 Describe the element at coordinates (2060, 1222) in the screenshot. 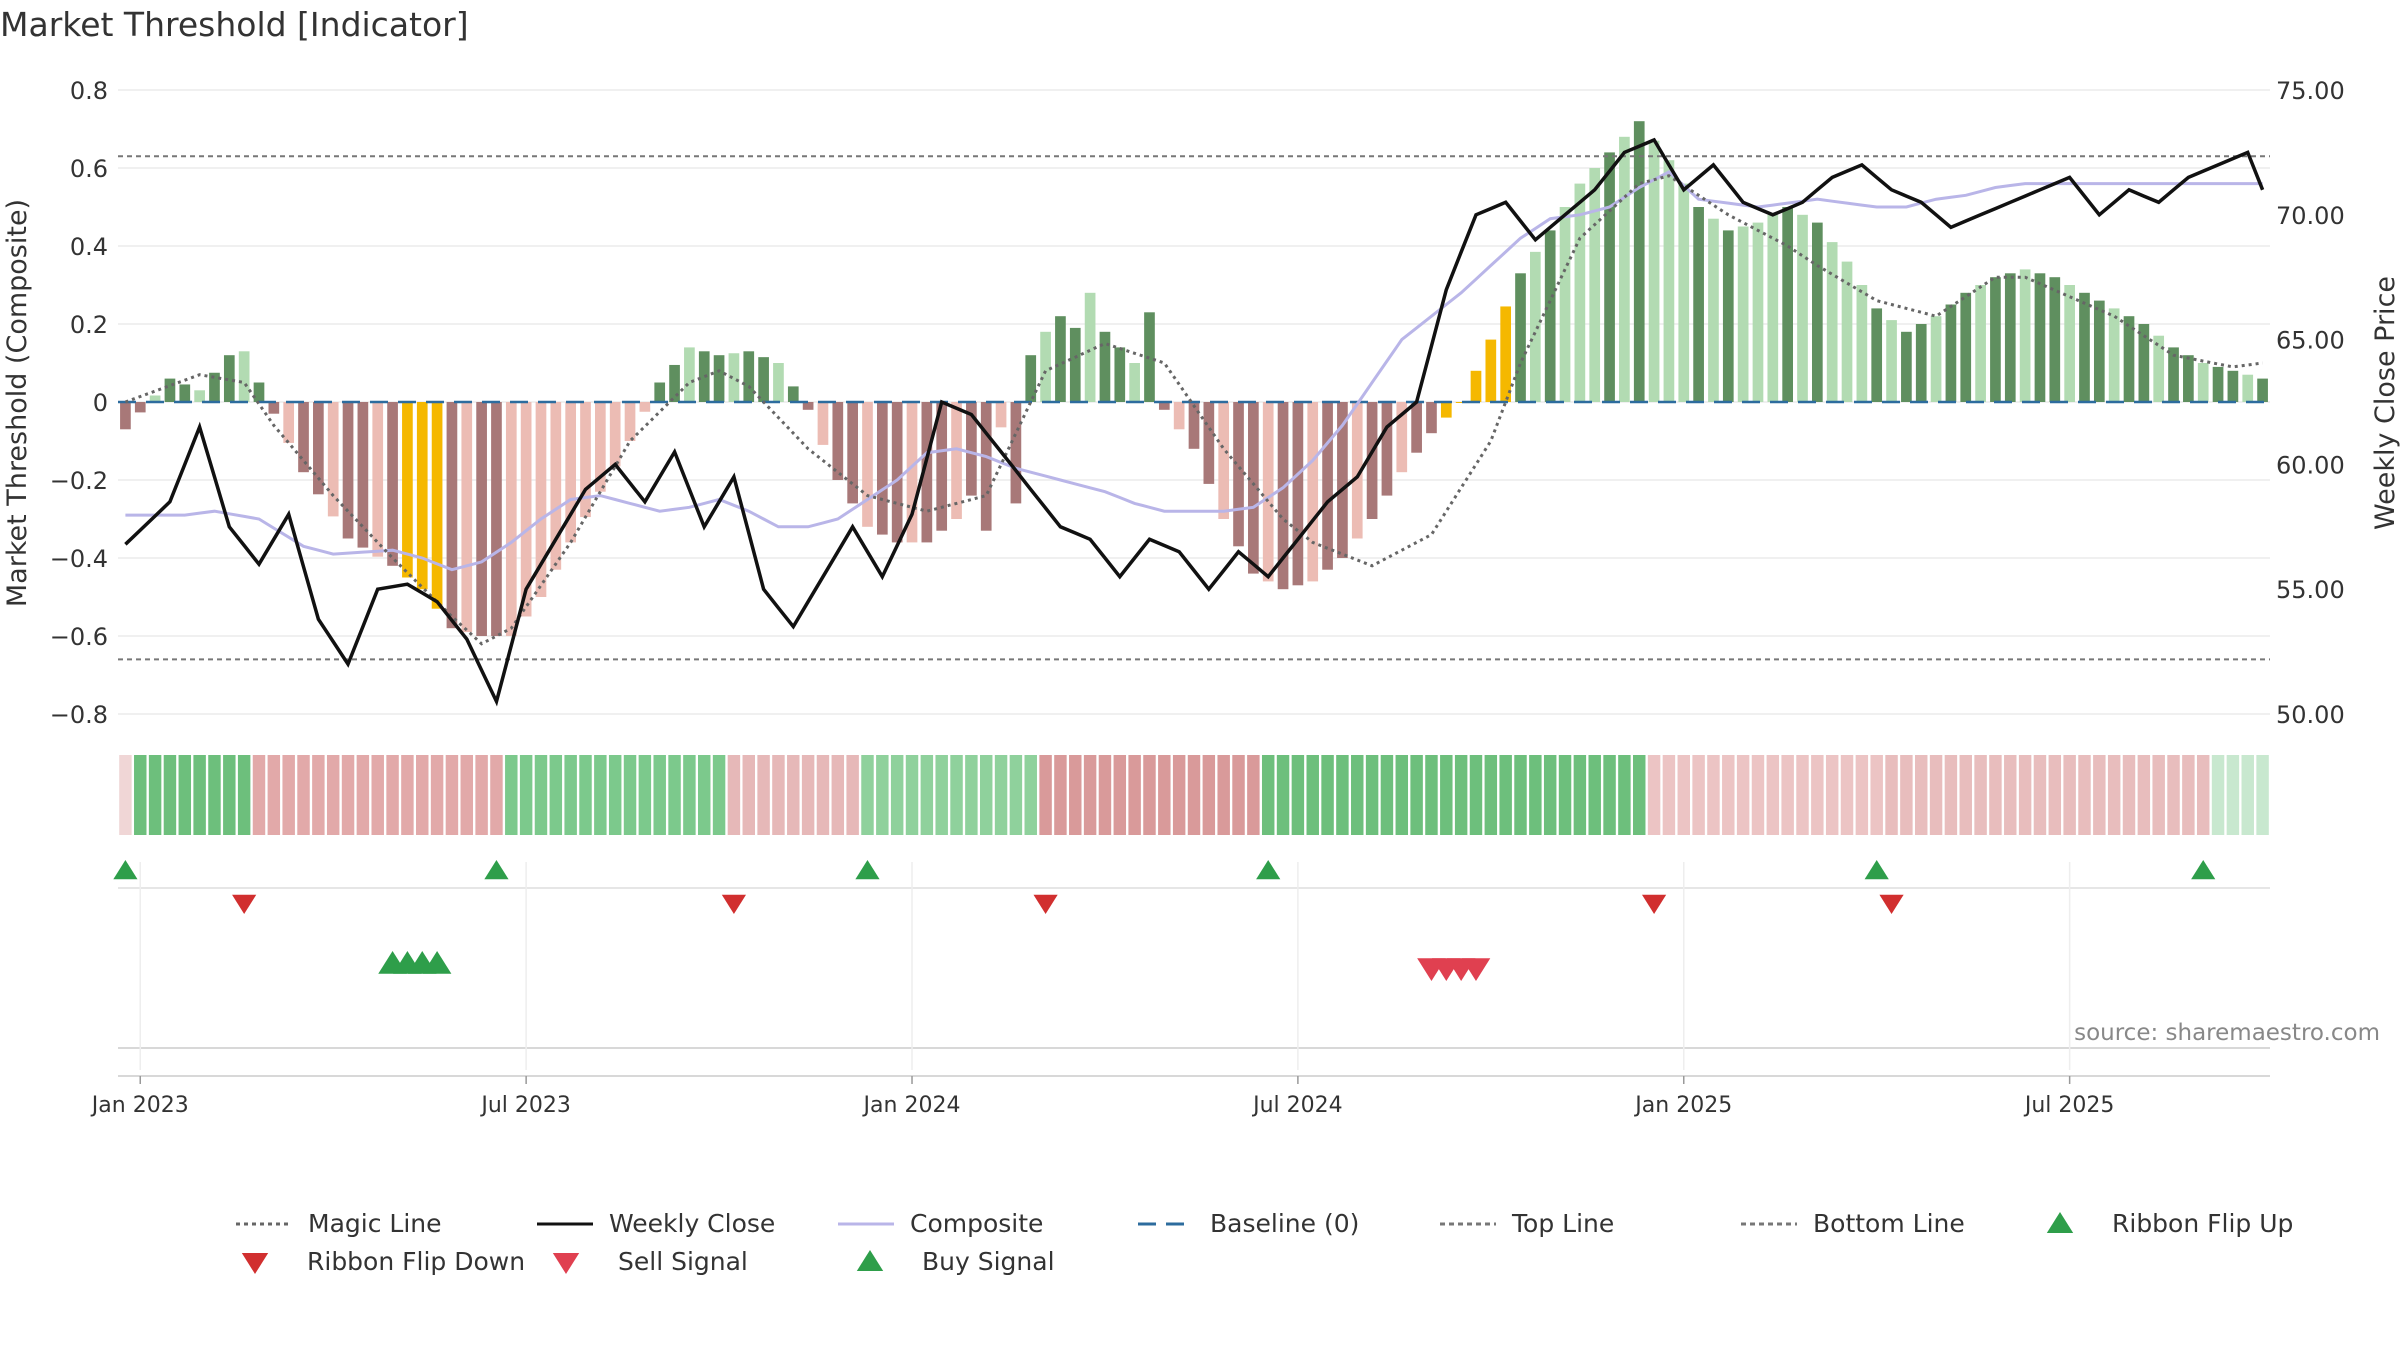

I see `legend-ribbon-flip-up-swatch` at that location.